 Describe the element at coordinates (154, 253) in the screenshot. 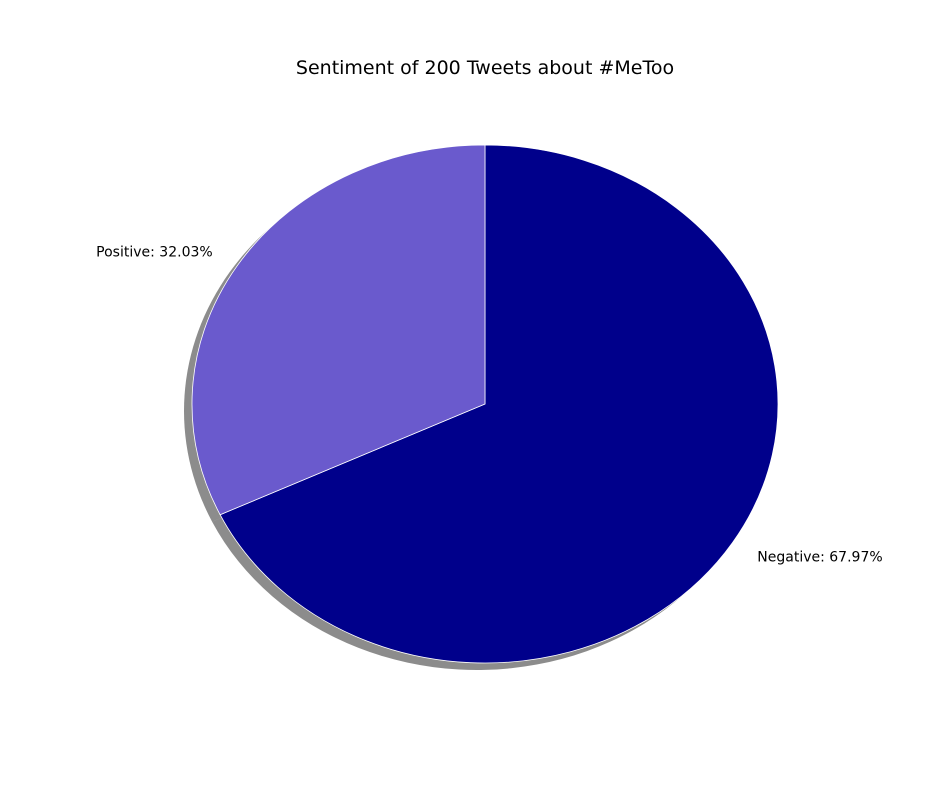

I see `pie-label-positive: Positive: 32.03%` at that location.